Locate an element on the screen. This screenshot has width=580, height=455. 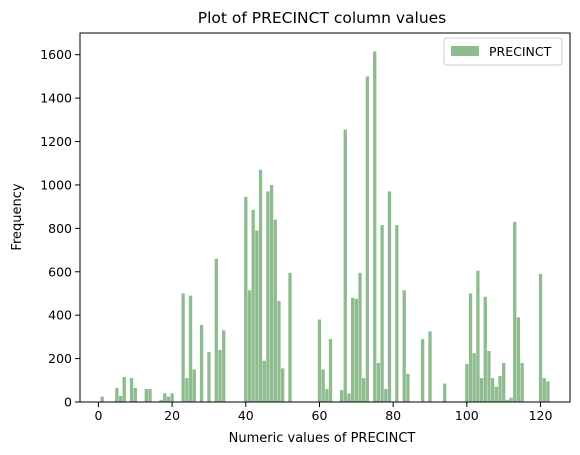
x-tick-label: 60 is located at coordinates (320, 415).